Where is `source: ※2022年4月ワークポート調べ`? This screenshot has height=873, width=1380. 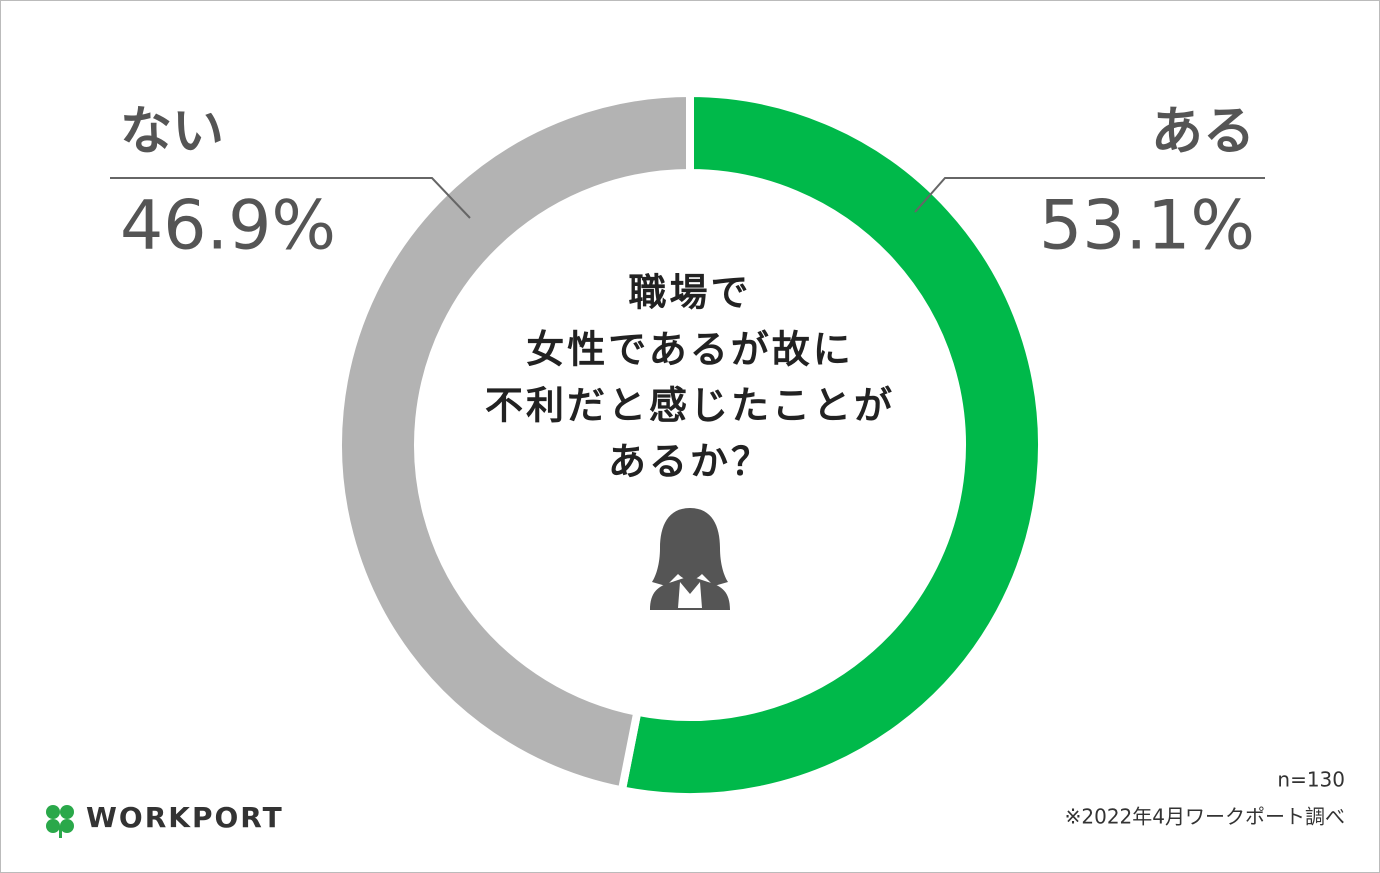
source: ※2022年4月ワークポート調べ is located at coordinates (1205, 817).